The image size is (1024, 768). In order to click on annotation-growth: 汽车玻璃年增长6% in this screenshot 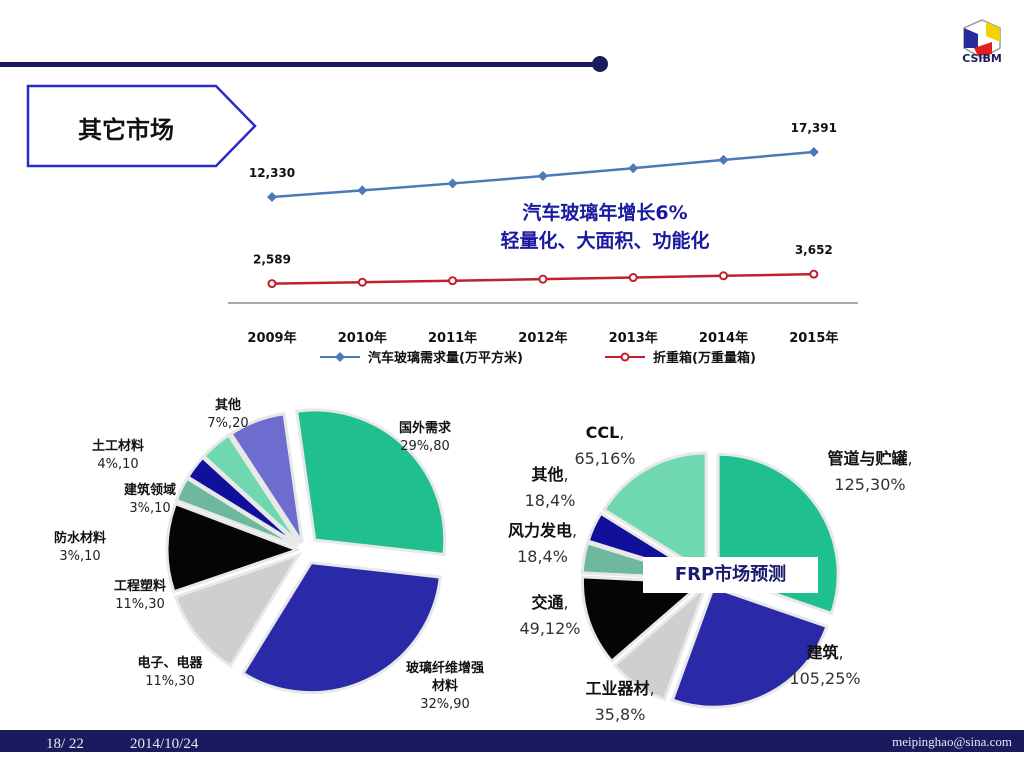, I will do `click(605, 213)`.